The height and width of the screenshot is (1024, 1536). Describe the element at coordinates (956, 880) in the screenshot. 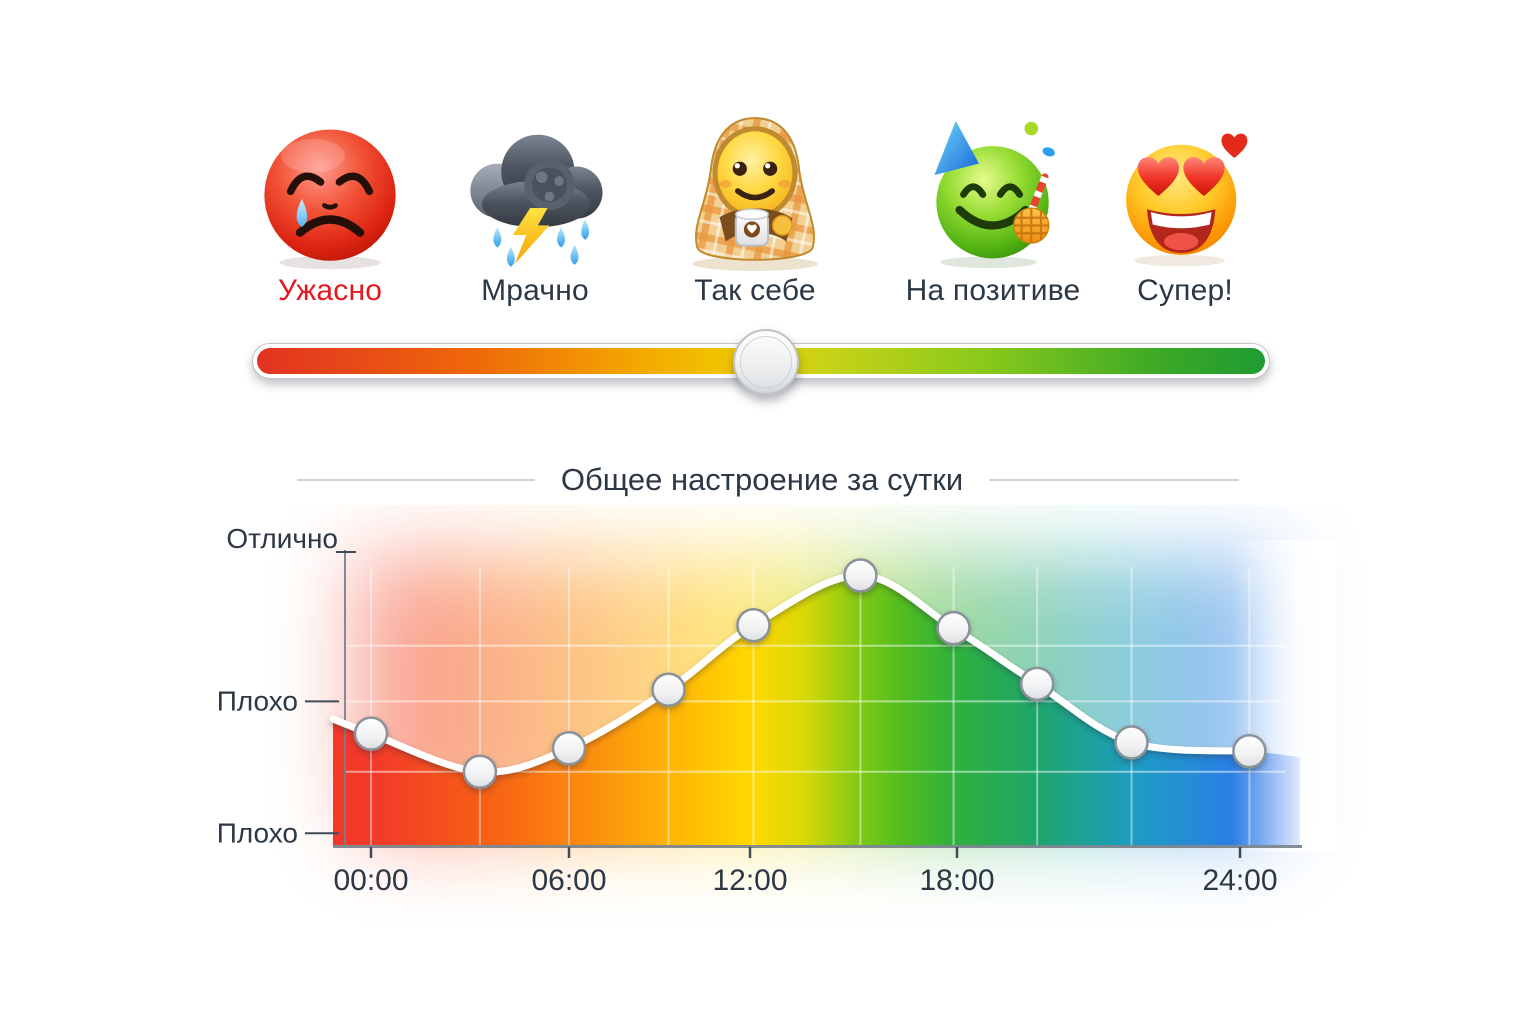

I see `axis-label: 18:00` at that location.